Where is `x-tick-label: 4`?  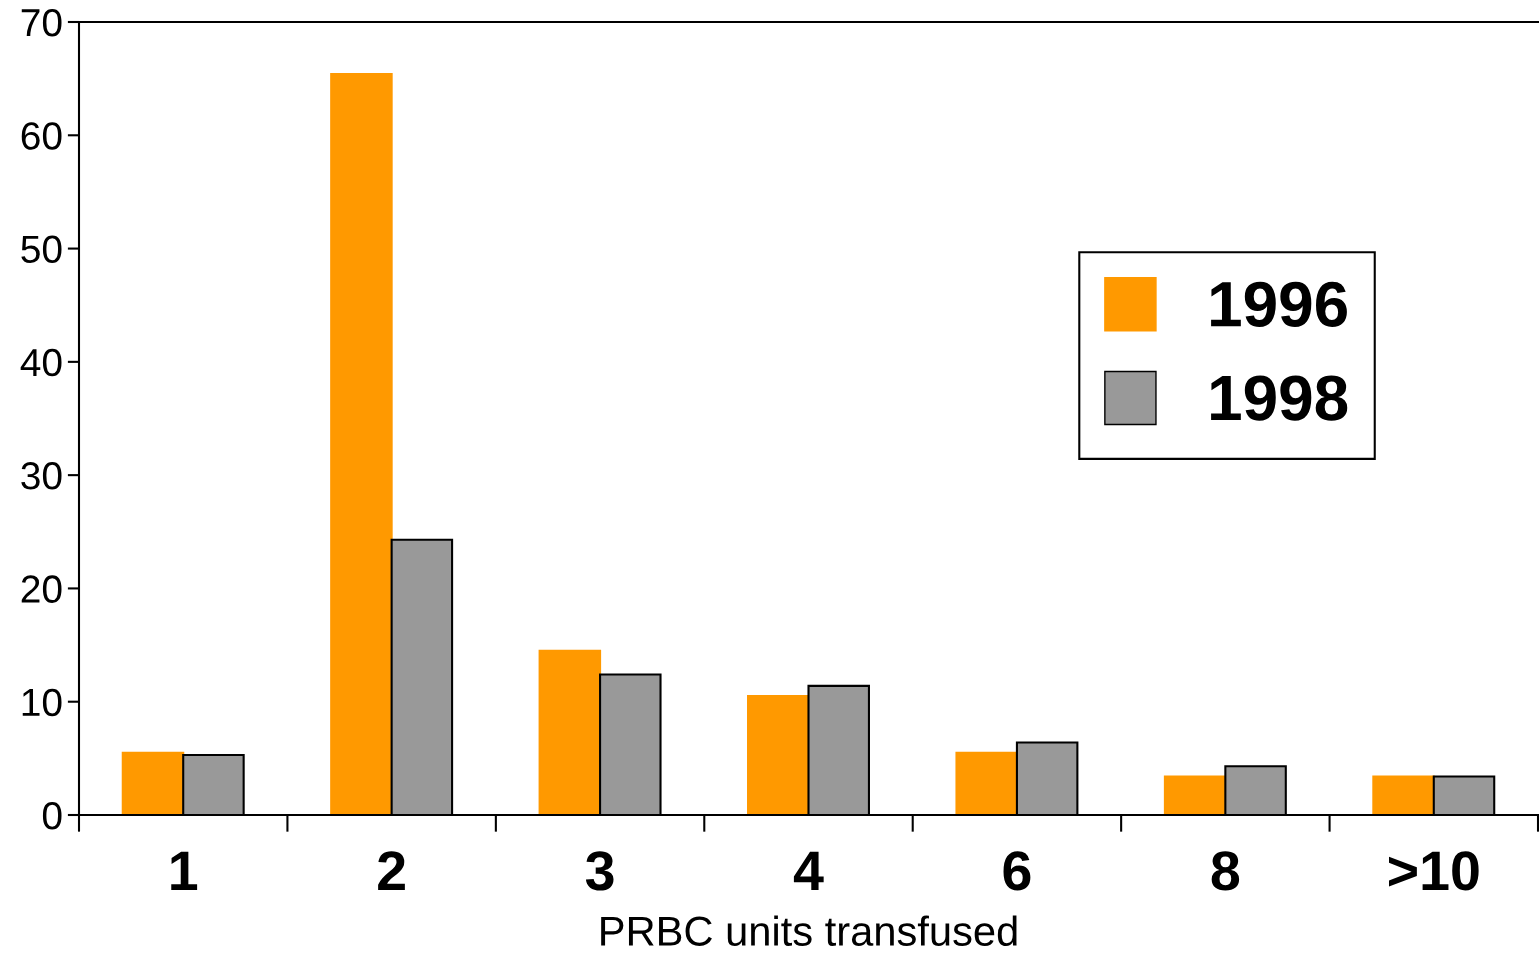 x-tick-label: 4 is located at coordinates (808, 870).